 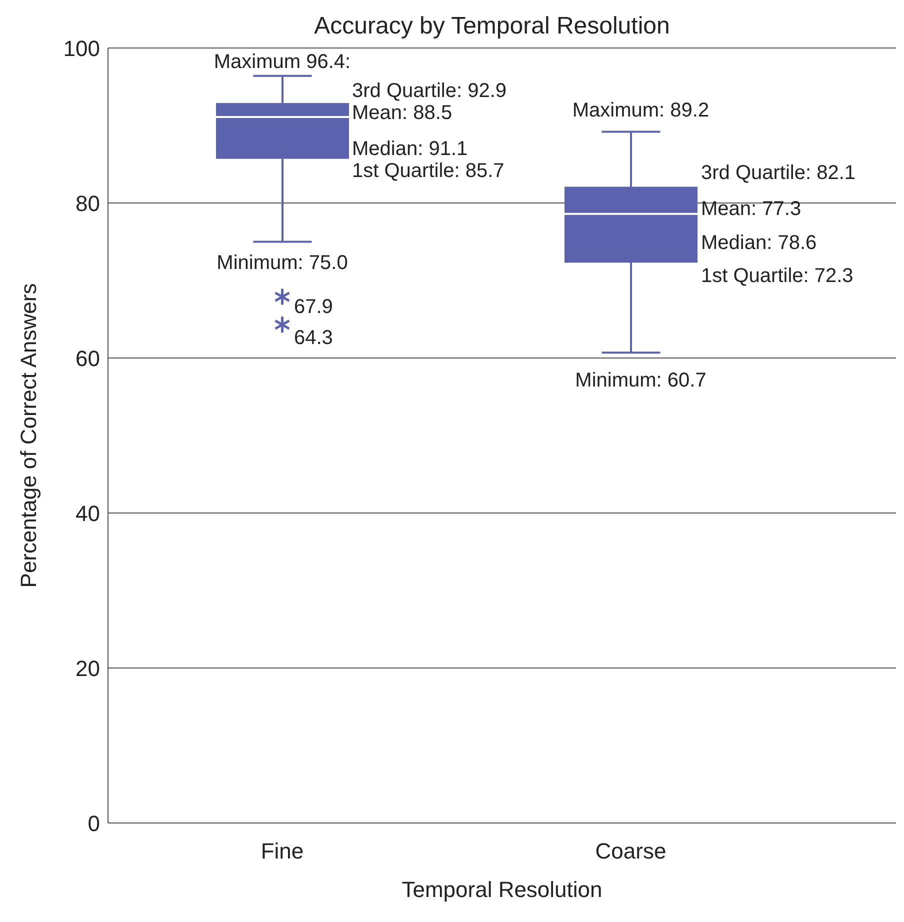 What do you see at coordinates (630, 851) in the screenshot?
I see `x-tick-label: Coarse` at bounding box center [630, 851].